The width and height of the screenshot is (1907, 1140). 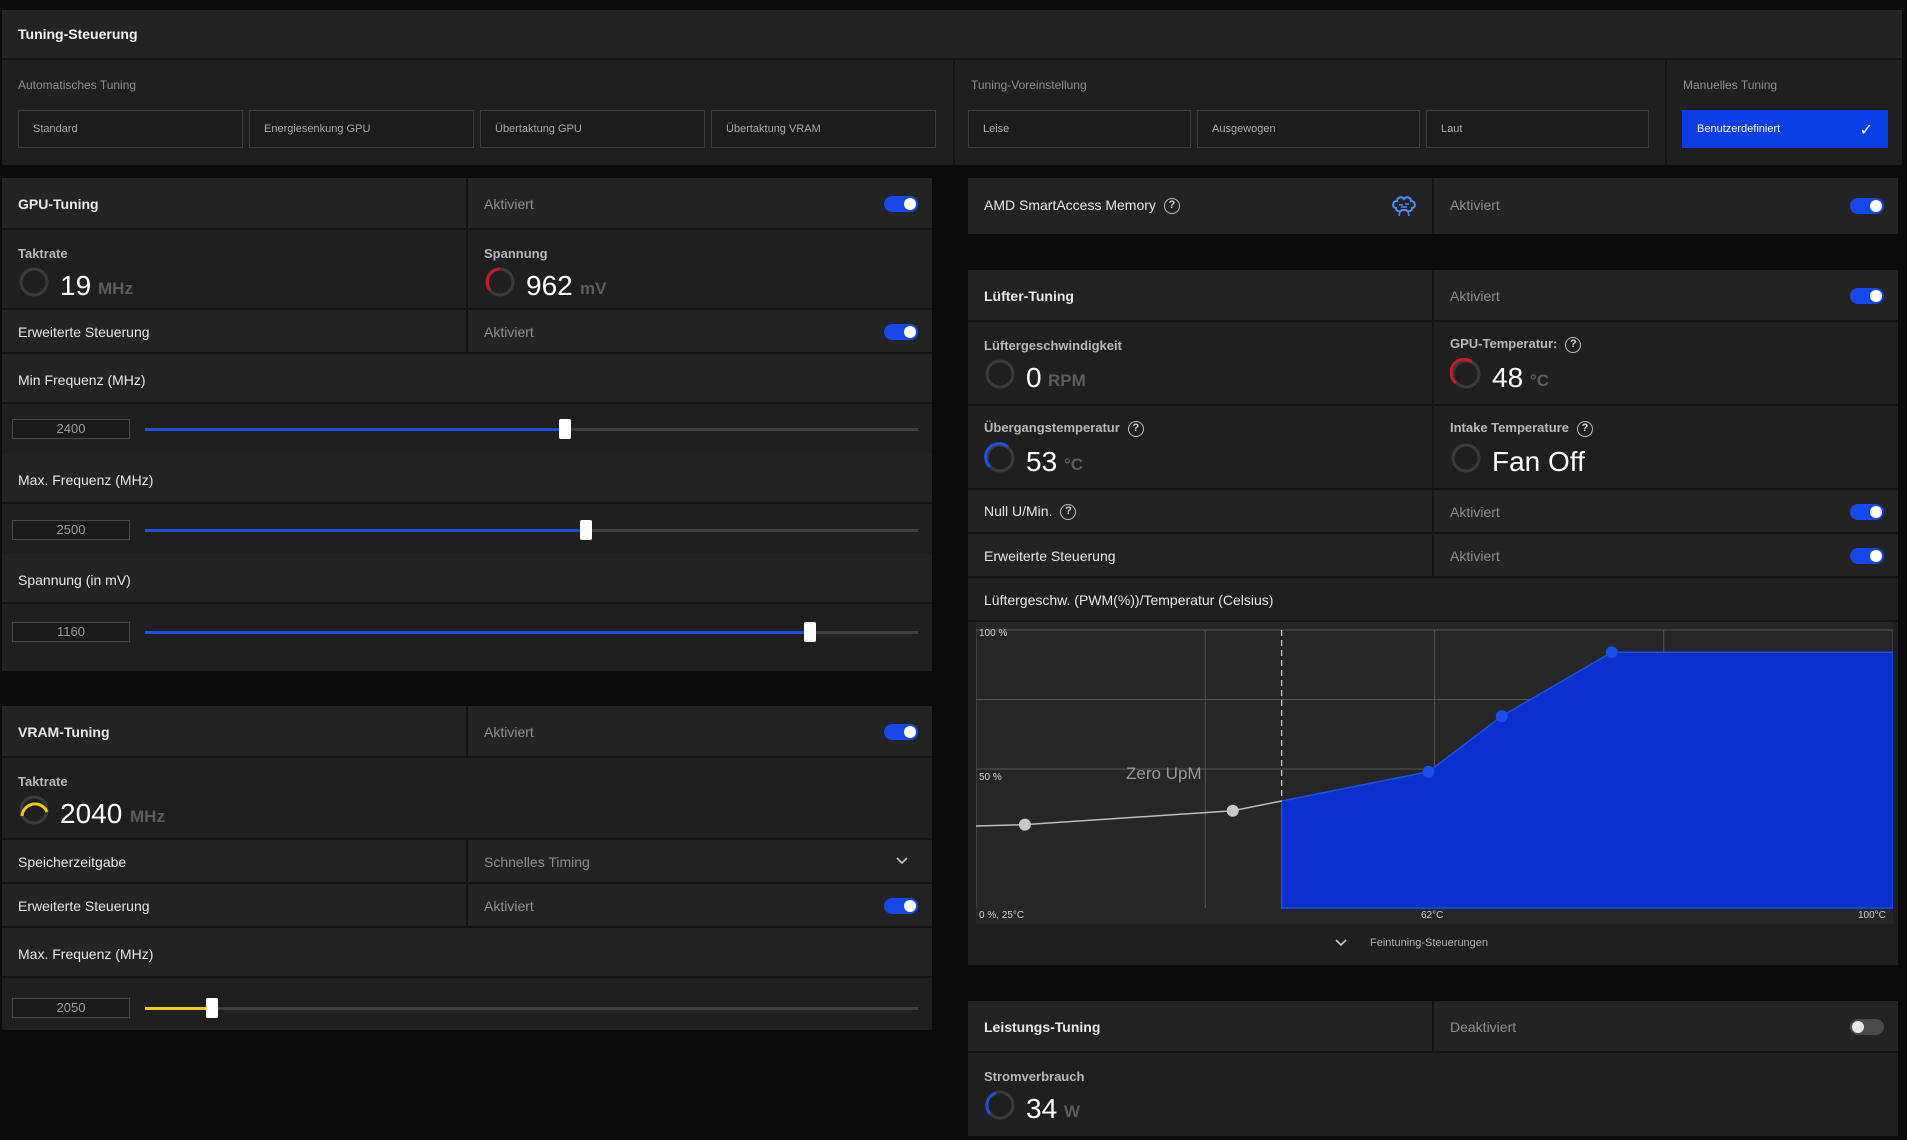 What do you see at coordinates (467, 799) in the screenshot?
I see `vram-metrics: Taktrate 2040 MHz` at bounding box center [467, 799].